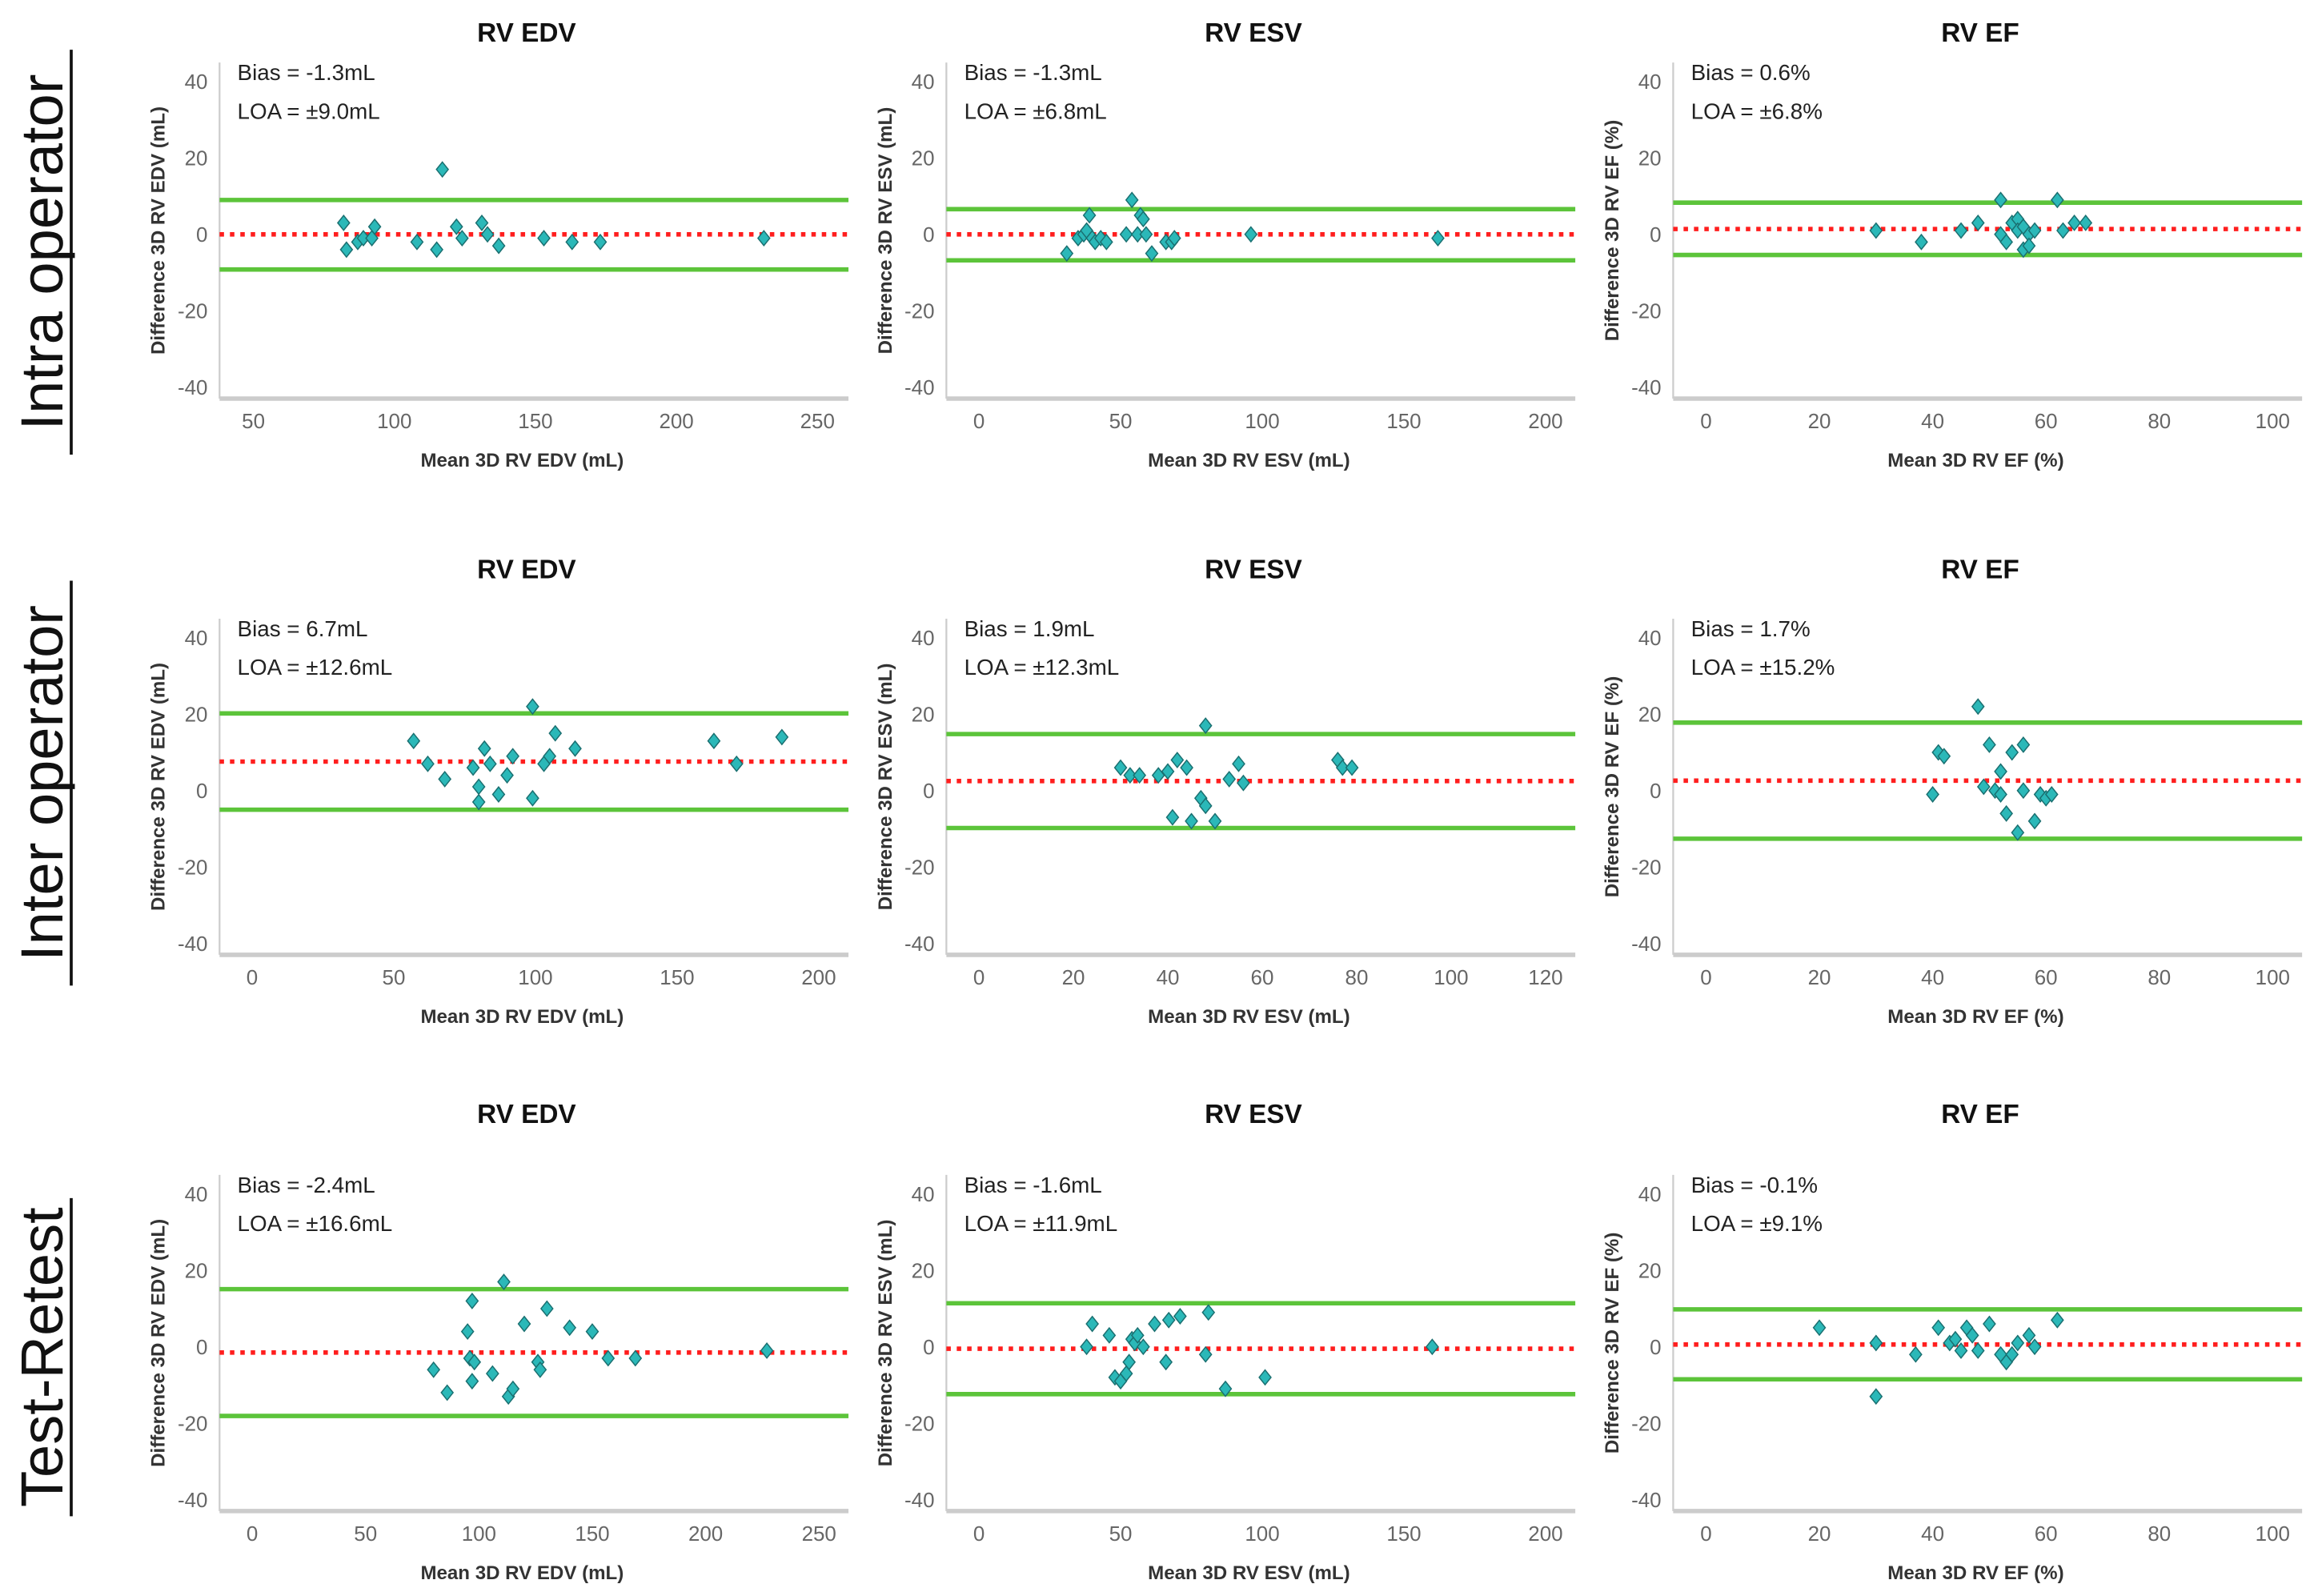 This screenshot has width=2314, height=1596. What do you see at coordinates (1248, 460) in the screenshot?
I see `x-axis-title: Mean 3D RV ESV (mL)` at bounding box center [1248, 460].